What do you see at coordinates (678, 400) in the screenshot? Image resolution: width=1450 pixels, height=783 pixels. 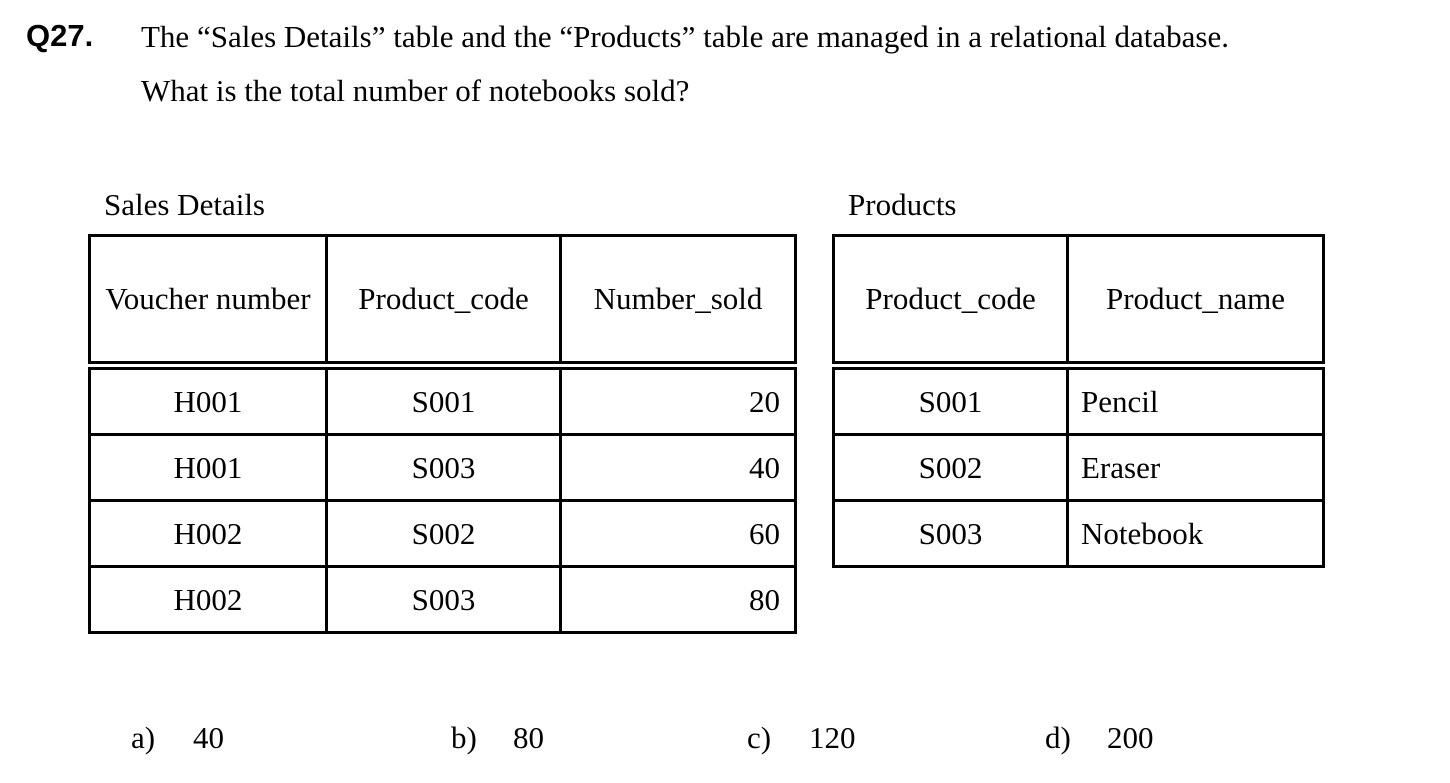 I see `number-sold-cell: 20` at bounding box center [678, 400].